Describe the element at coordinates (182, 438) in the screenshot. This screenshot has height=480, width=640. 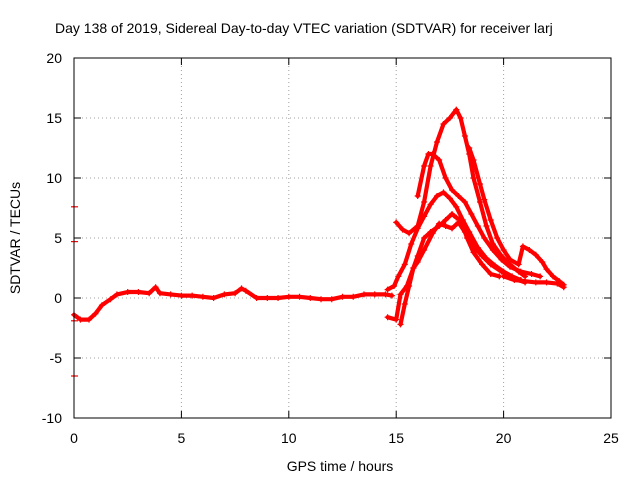
I see `x-tick-label: 5` at that location.